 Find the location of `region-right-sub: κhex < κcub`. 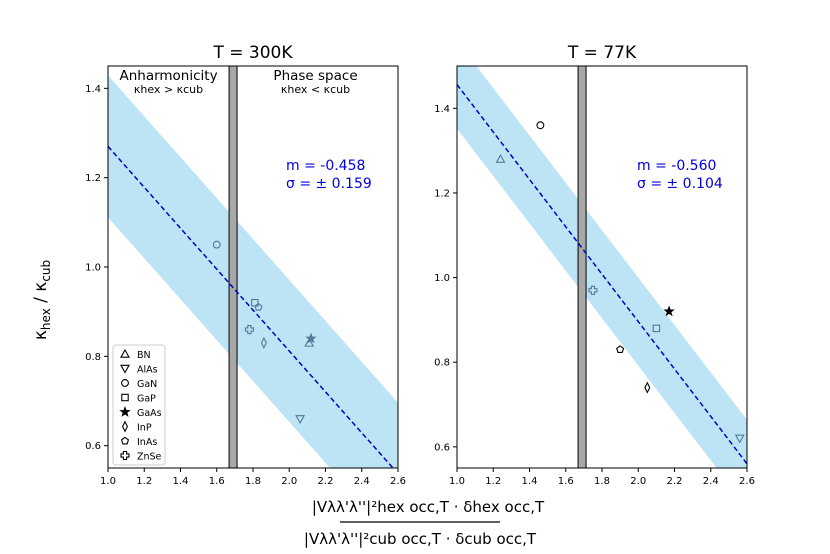

region-right-sub: κhex < κcub is located at coordinates (315, 89).